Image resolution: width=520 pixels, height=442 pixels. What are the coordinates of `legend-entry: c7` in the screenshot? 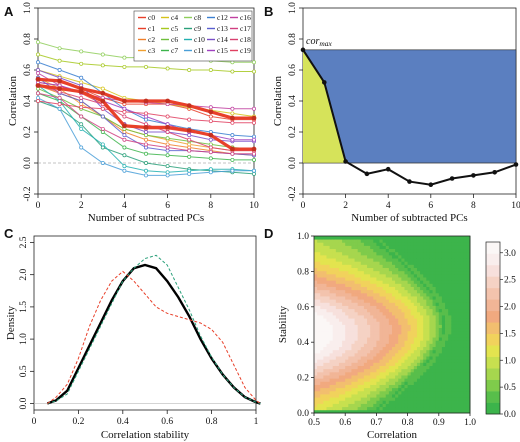 It's located at (174, 50).